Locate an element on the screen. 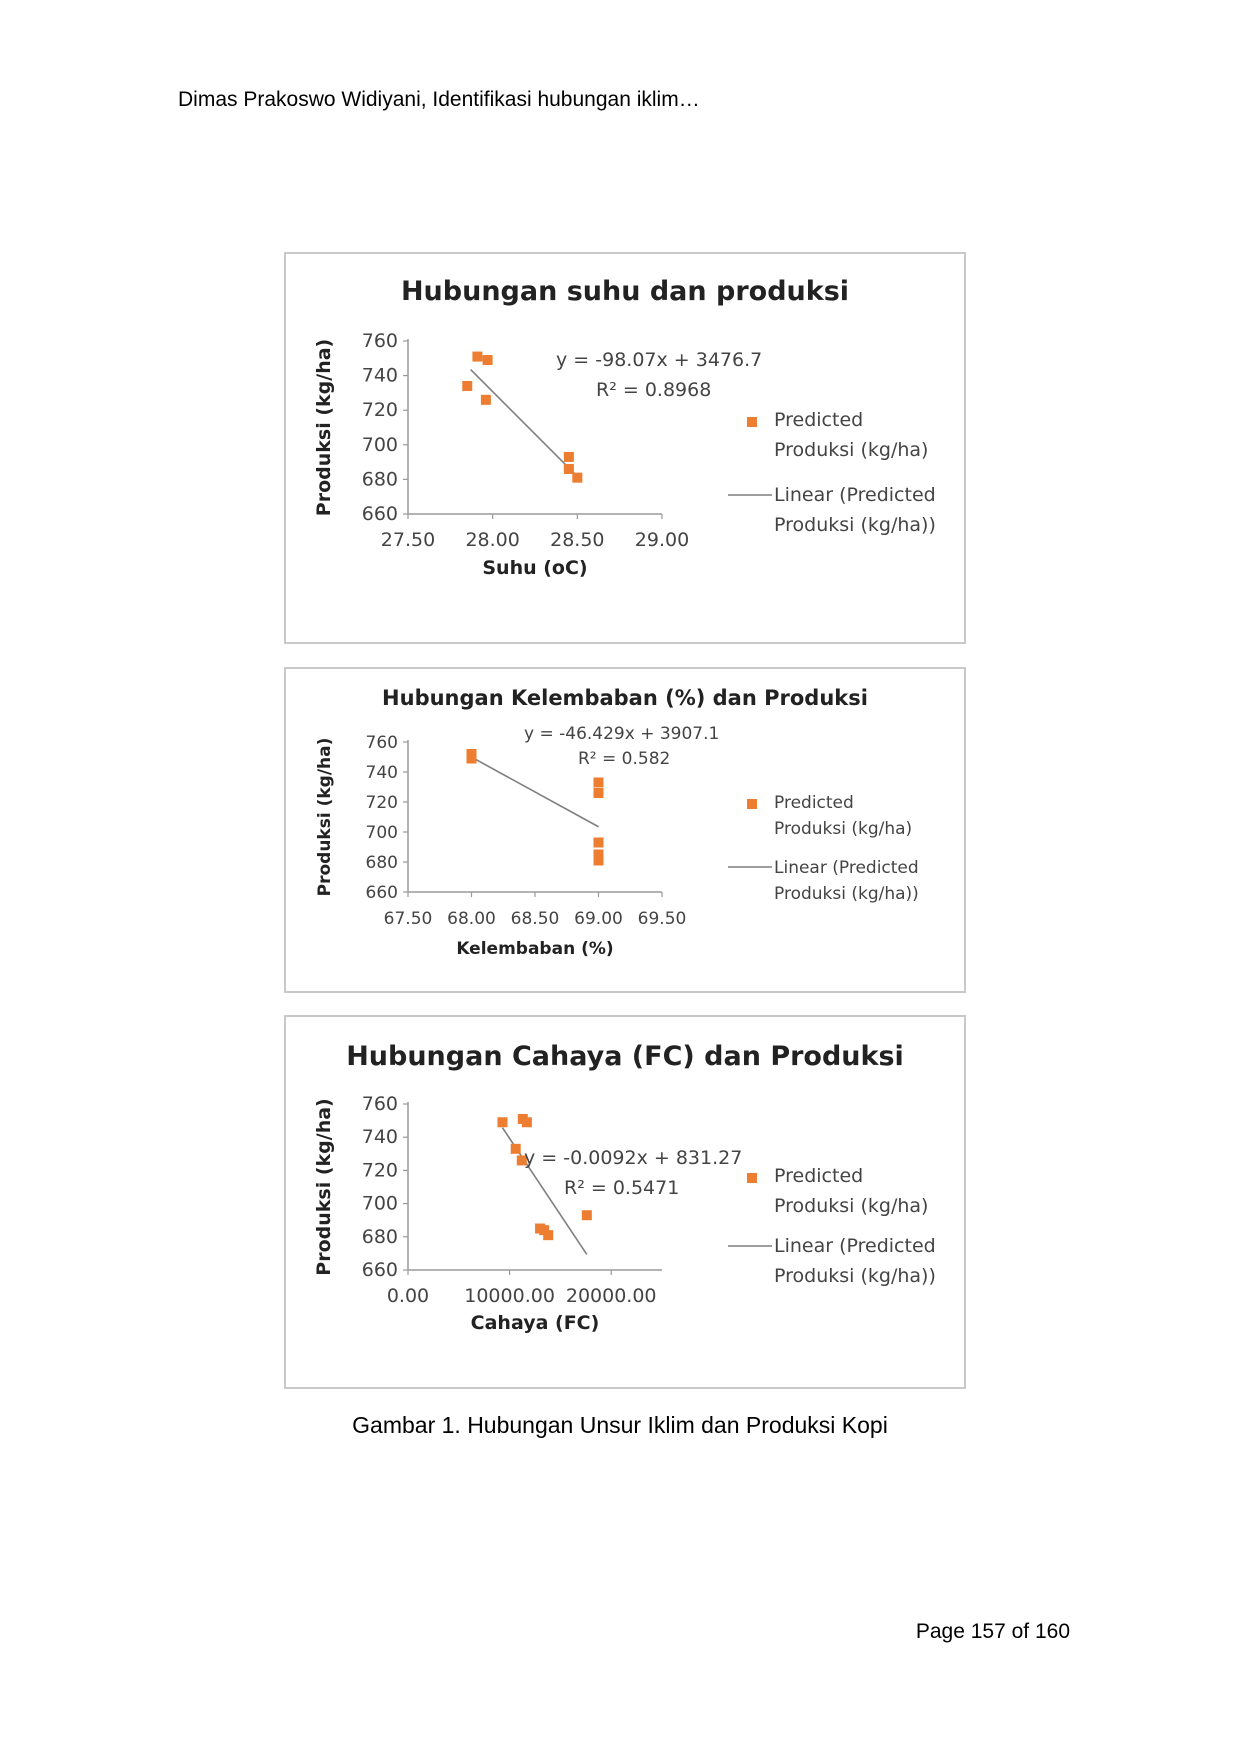 The width and height of the screenshot is (1240, 1754). trendline-equation: y = -0.0092x + 831.27 is located at coordinates (633, 1158).